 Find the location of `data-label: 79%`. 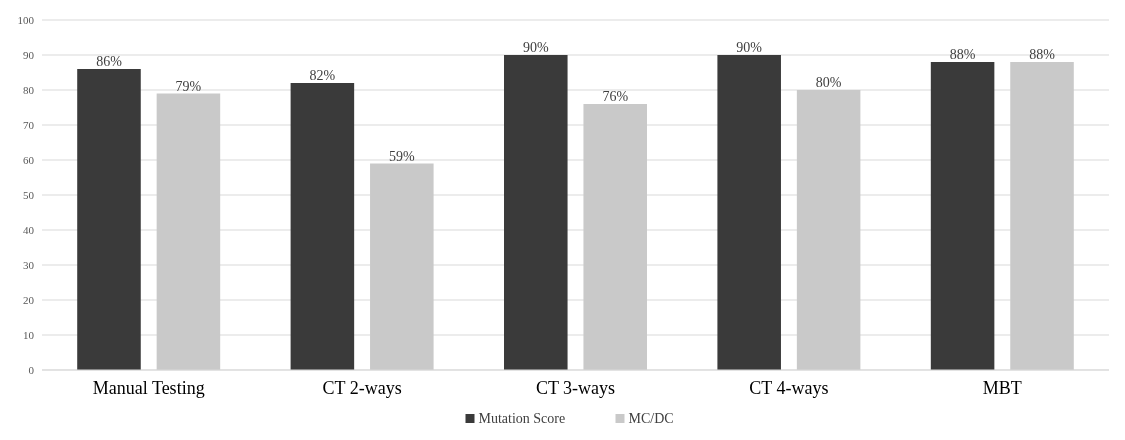

data-label: 79% is located at coordinates (188, 86).